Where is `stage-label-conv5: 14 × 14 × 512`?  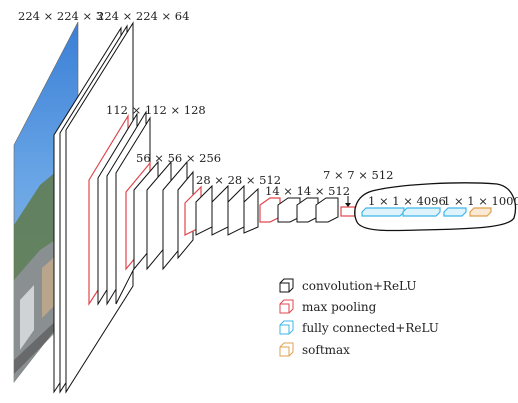 stage-label-conv5: 14 × 14 × 512 is located at coordinates (307, 191).